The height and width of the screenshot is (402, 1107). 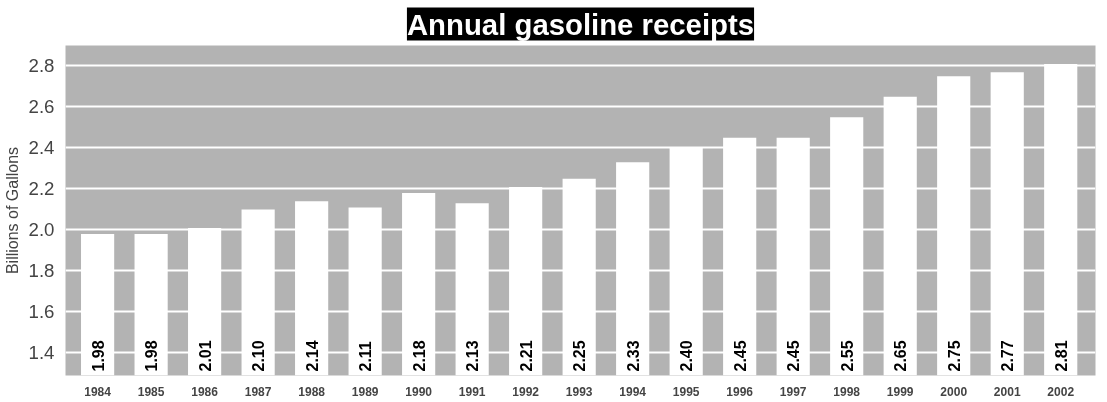 What do you see at coordinates (419, 391) in the screenshot?
I see `x-tick-label: 1990` at bounding box center [419, 391].